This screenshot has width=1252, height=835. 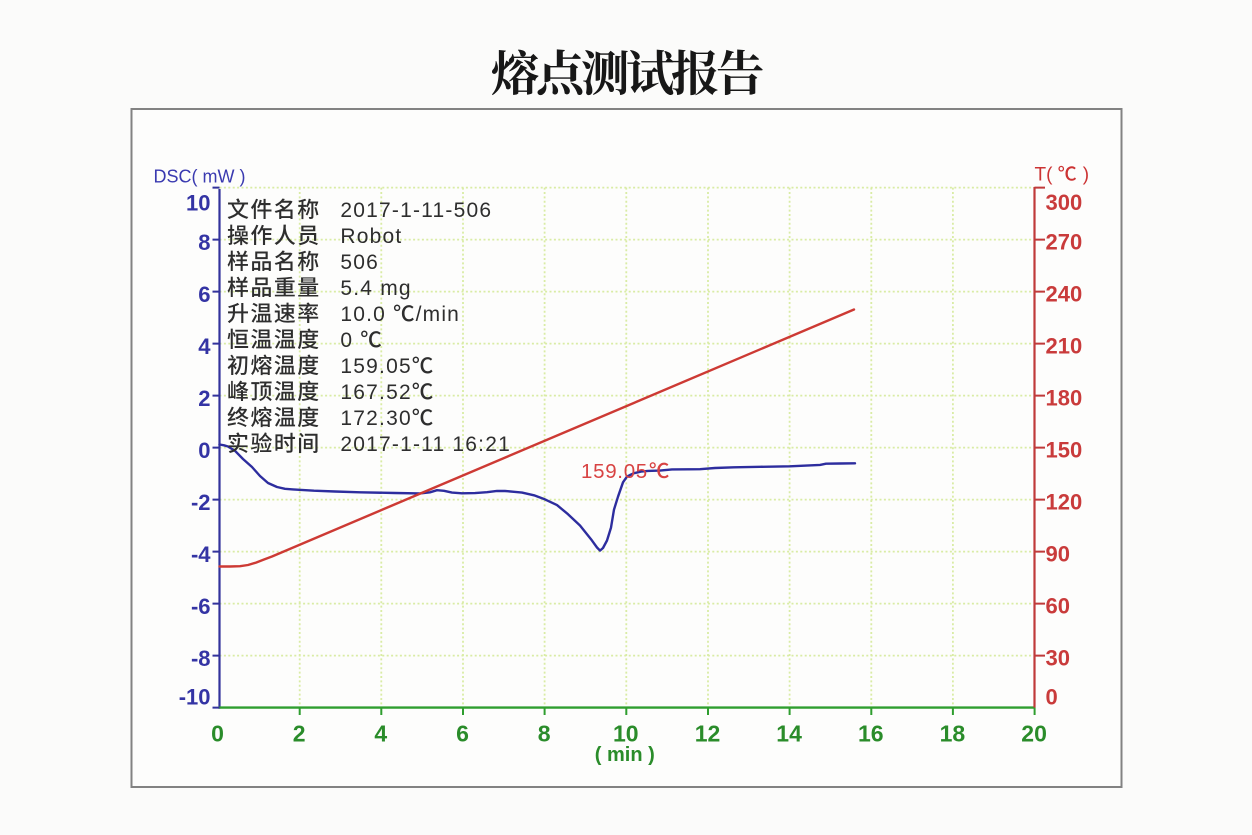 What do you see at coordinates (1064, 242) in the screenshot?
I see `svg-text: 270` at bounding box center [1064, 242].